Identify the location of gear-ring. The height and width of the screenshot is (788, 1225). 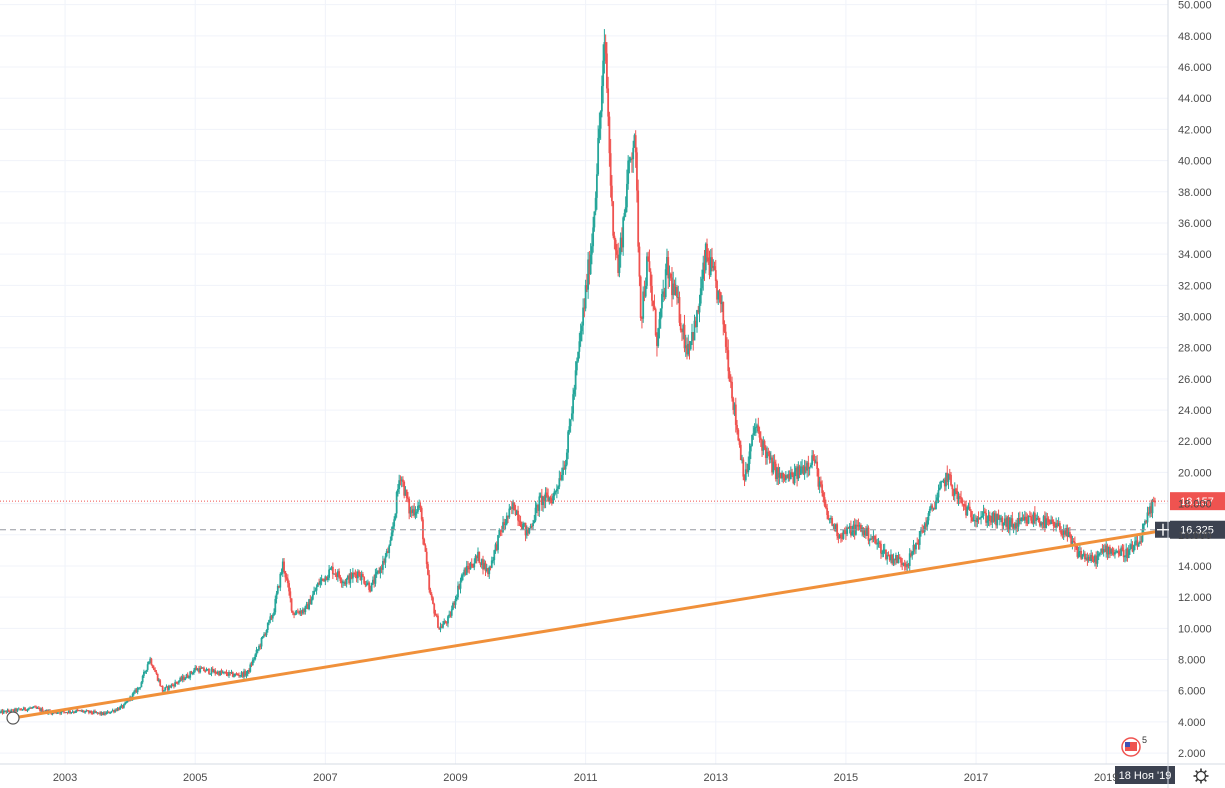
(1201, 776).